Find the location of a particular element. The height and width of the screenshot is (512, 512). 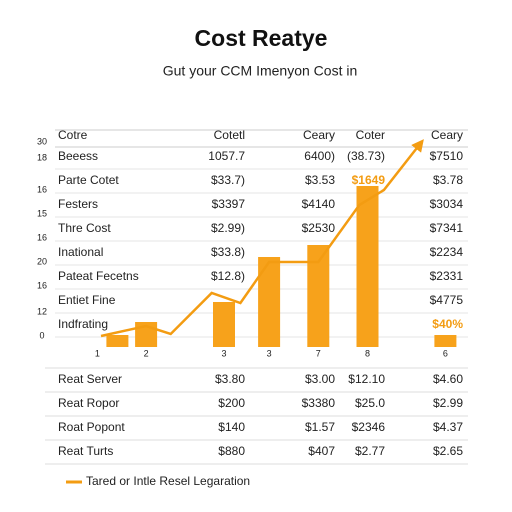

table-cell: (38.73) is located at coordinates (366, 156).